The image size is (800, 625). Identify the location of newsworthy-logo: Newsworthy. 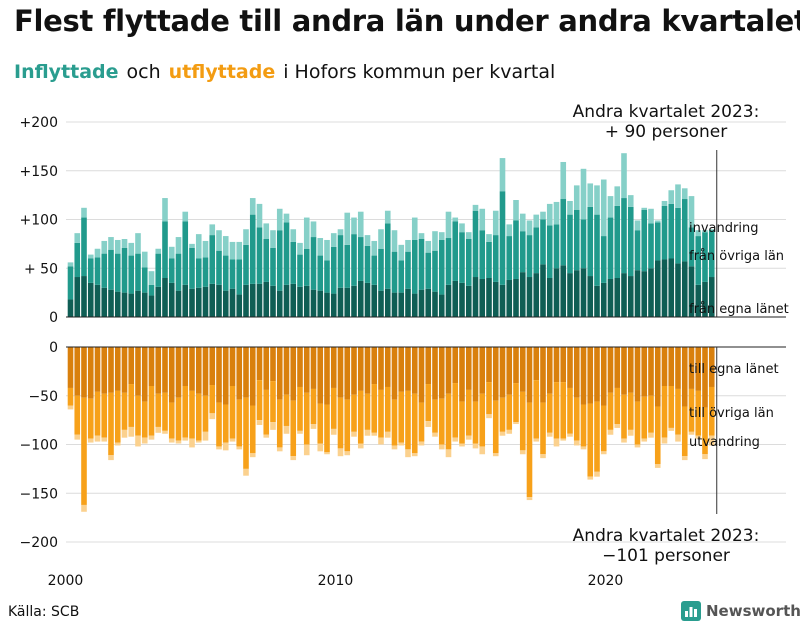
(740, 611).